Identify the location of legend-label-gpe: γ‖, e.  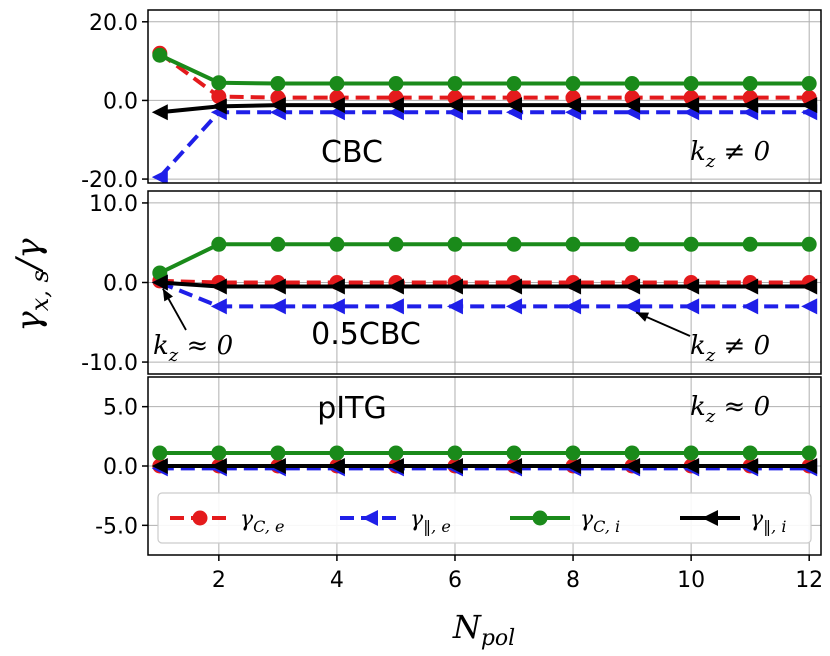
(430, 521).